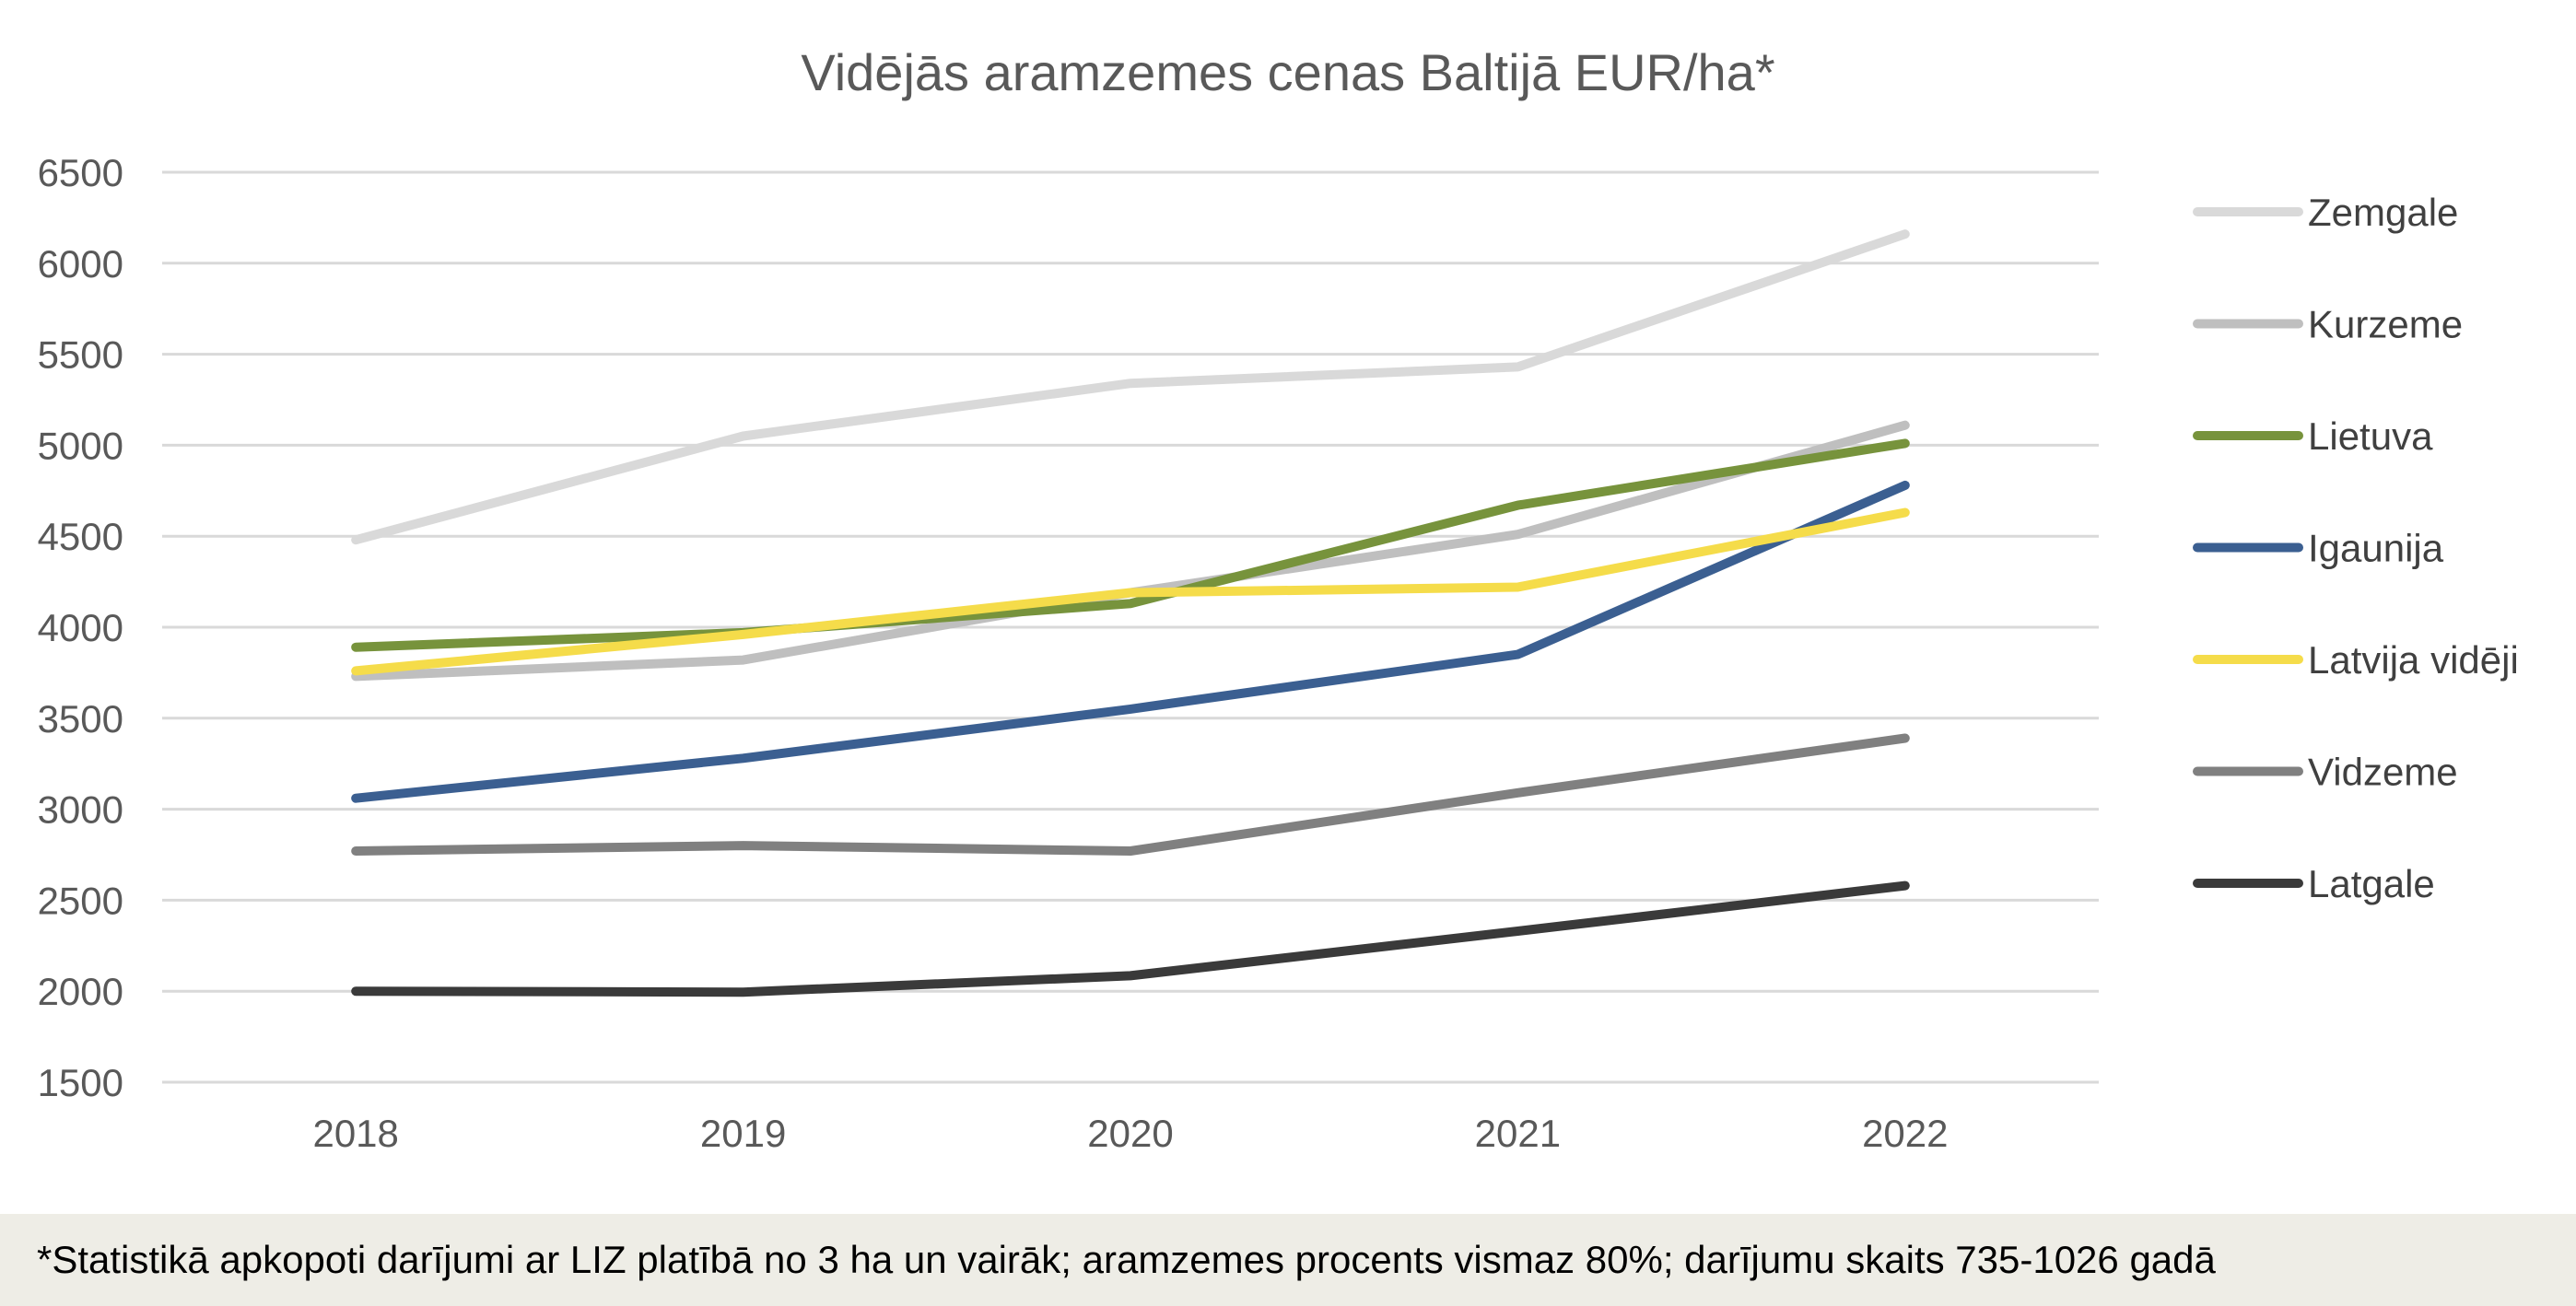 This screenshot has width=2576, height=1306. Describe the element at coordinates (1130, 938) in the screenshot. I see `series-line-latgale` at that location.